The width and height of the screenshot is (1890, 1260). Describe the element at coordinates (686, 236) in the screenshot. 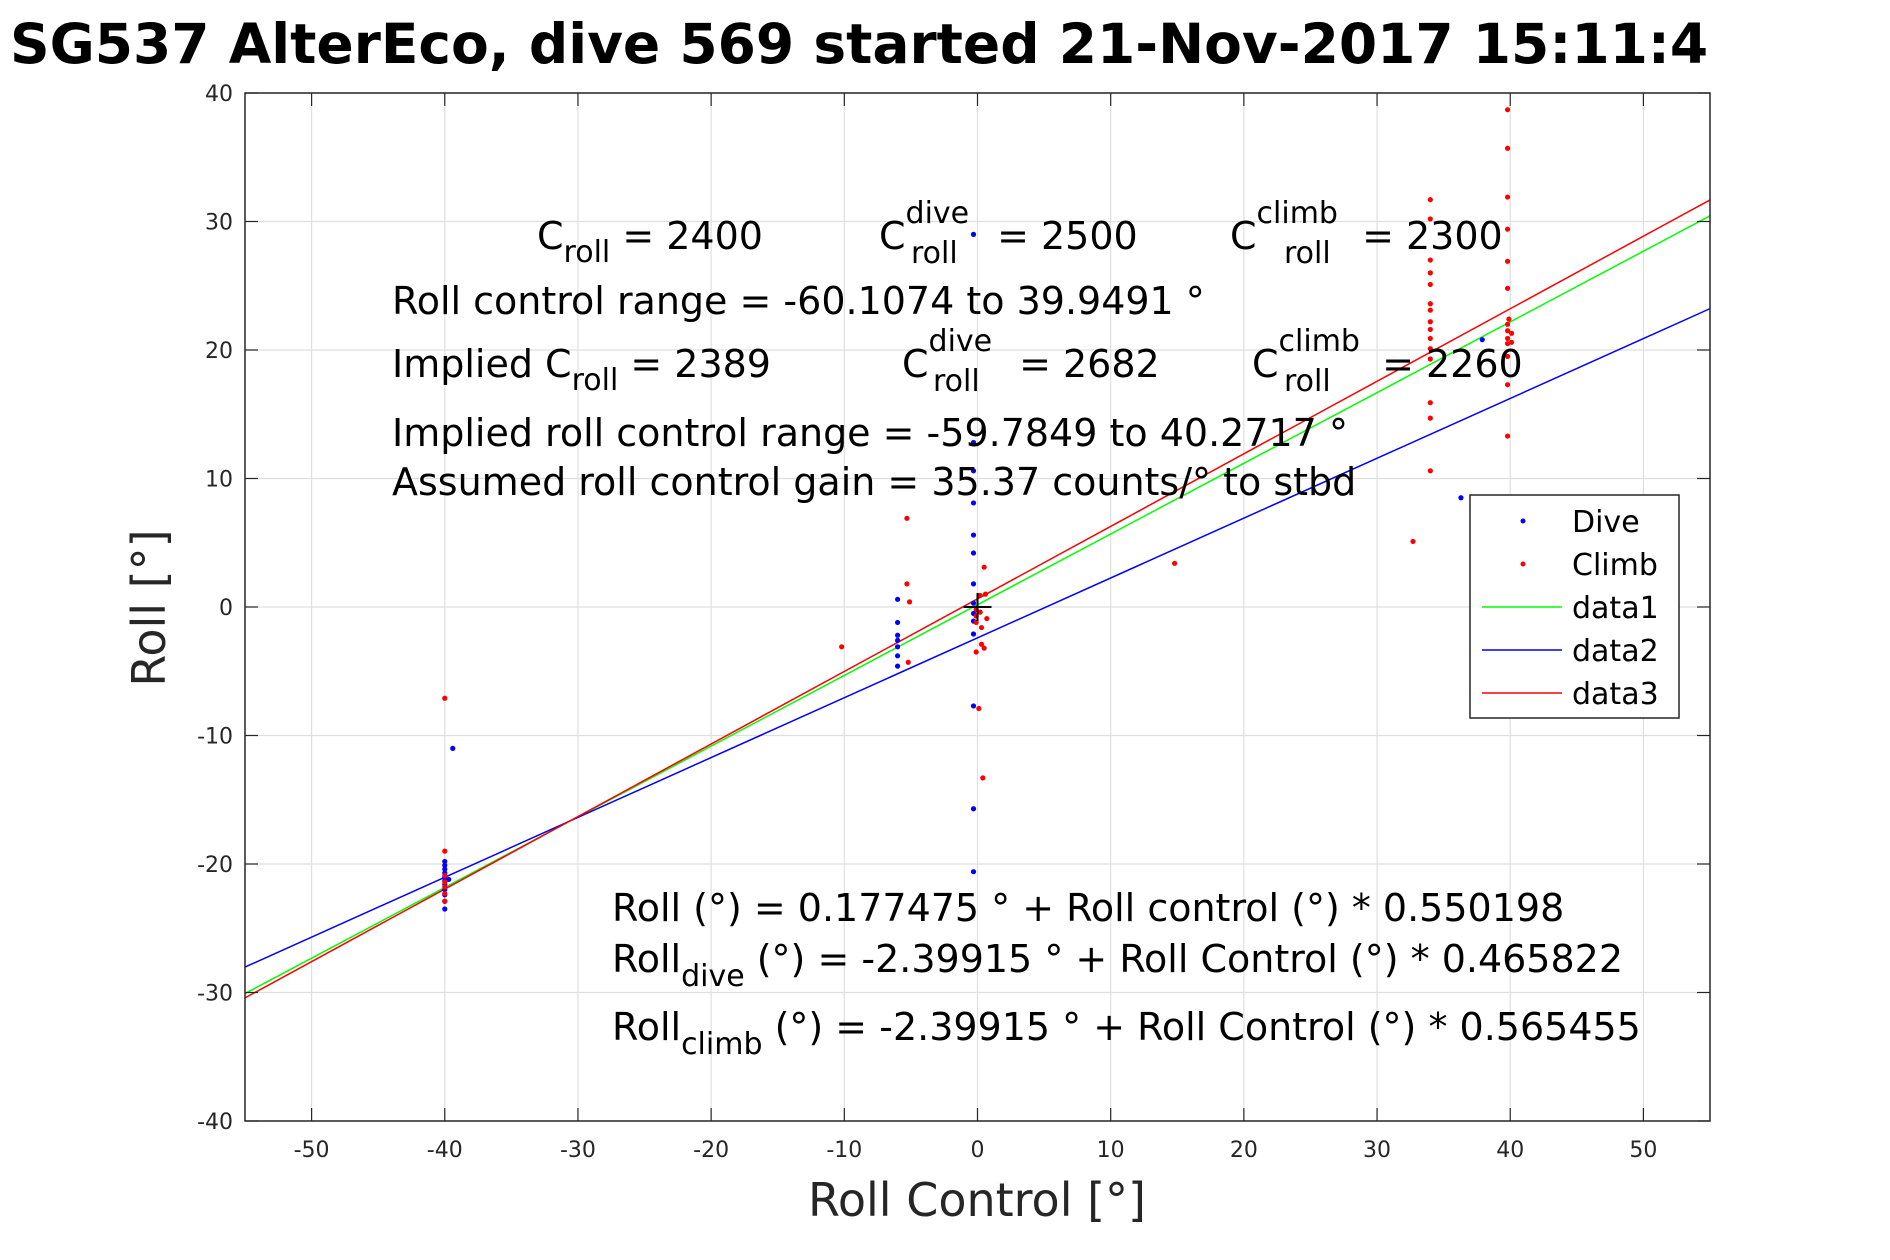

I see `c-roll-value: = 2400` at that location.